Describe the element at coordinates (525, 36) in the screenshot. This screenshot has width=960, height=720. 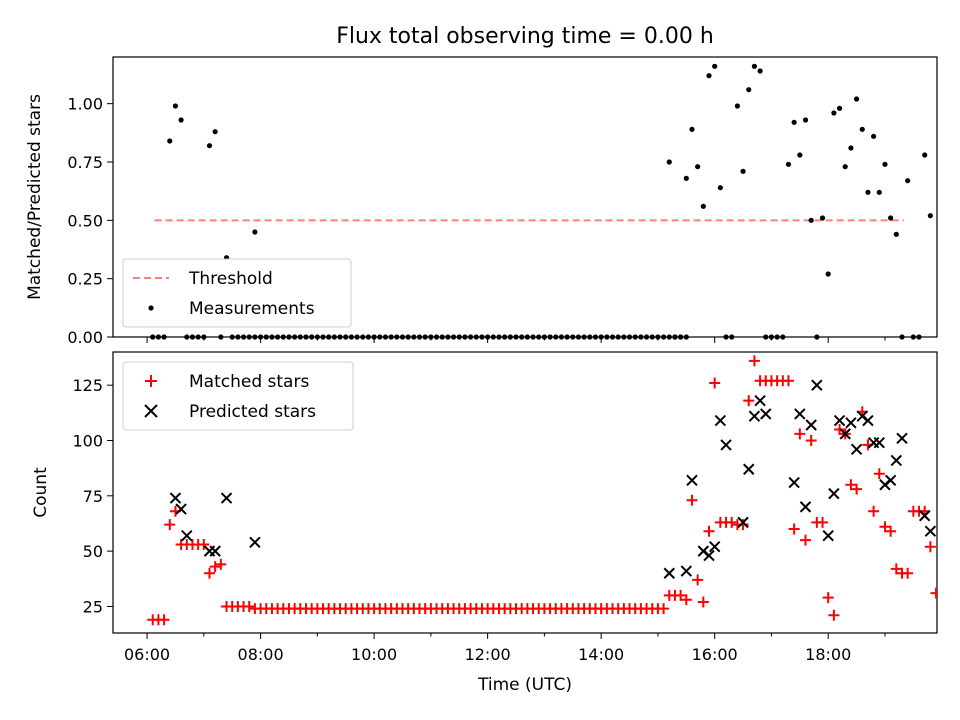
I see `figure-title: Flux total observing time = 0.00 h` at that location.